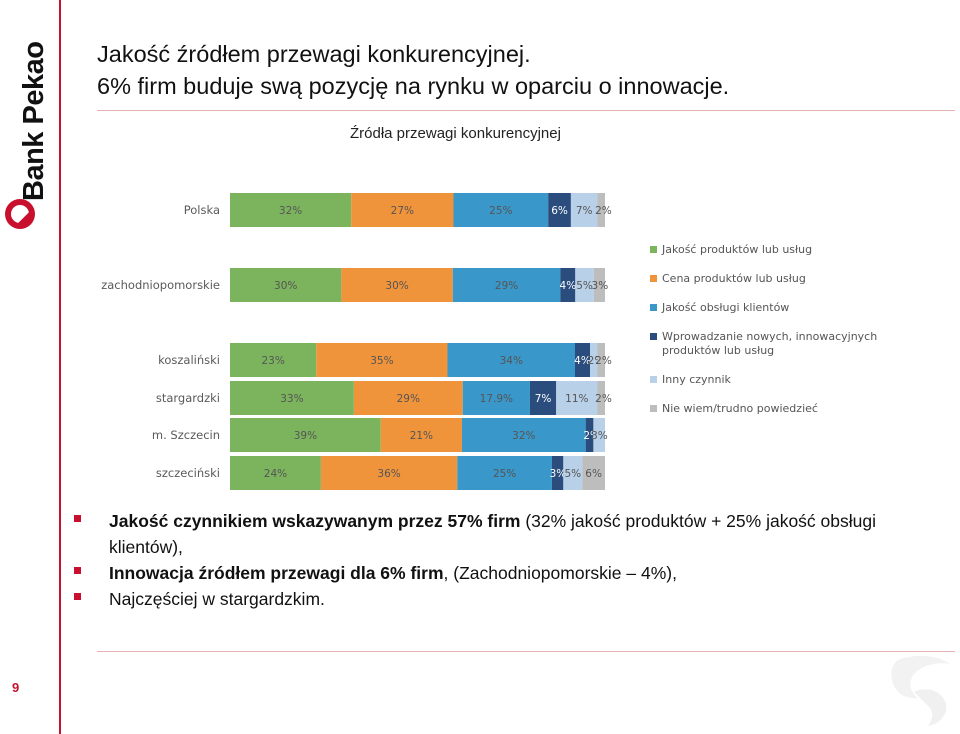 This screenshot has width=960, height=734. I want to click on bullet-item: Najczęściej w stargardzkim., so click(494, 599).